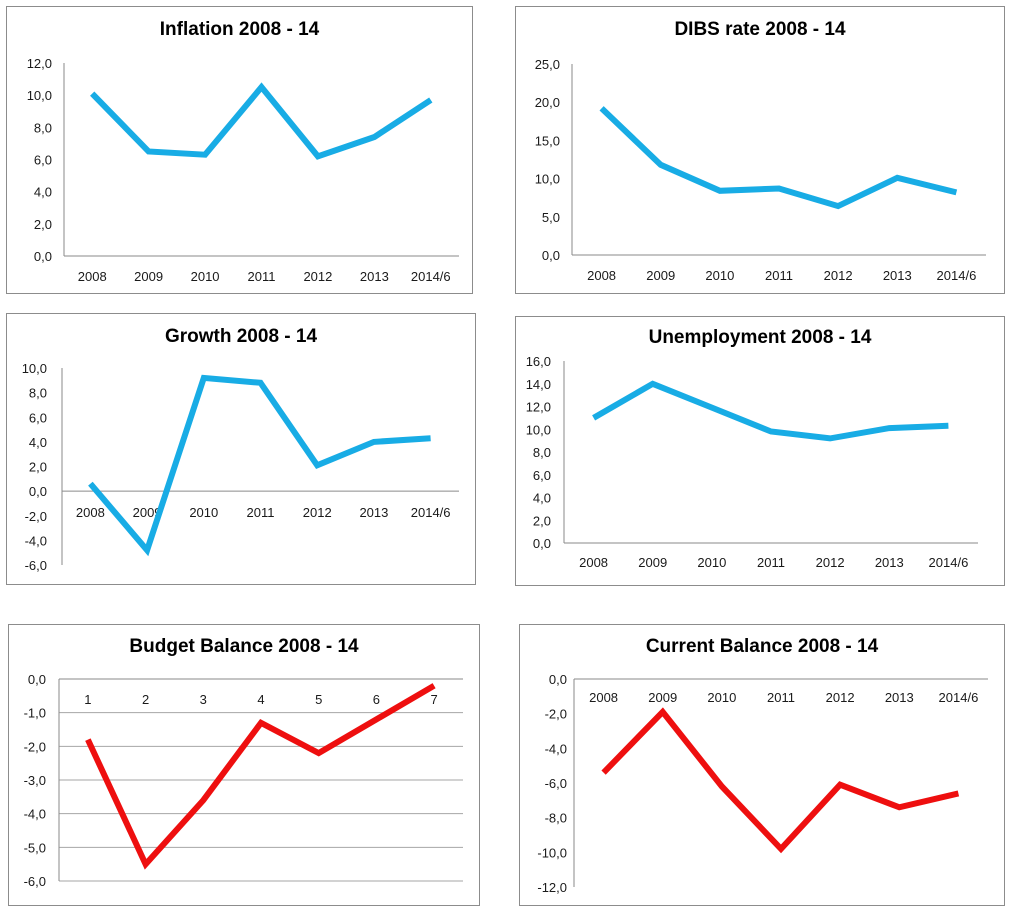 The width and height of the screenshot is (1016, 915). Describe the element at coordinates (145, 699) in the screenshot. I see `x-tick-label: 2` at that location.